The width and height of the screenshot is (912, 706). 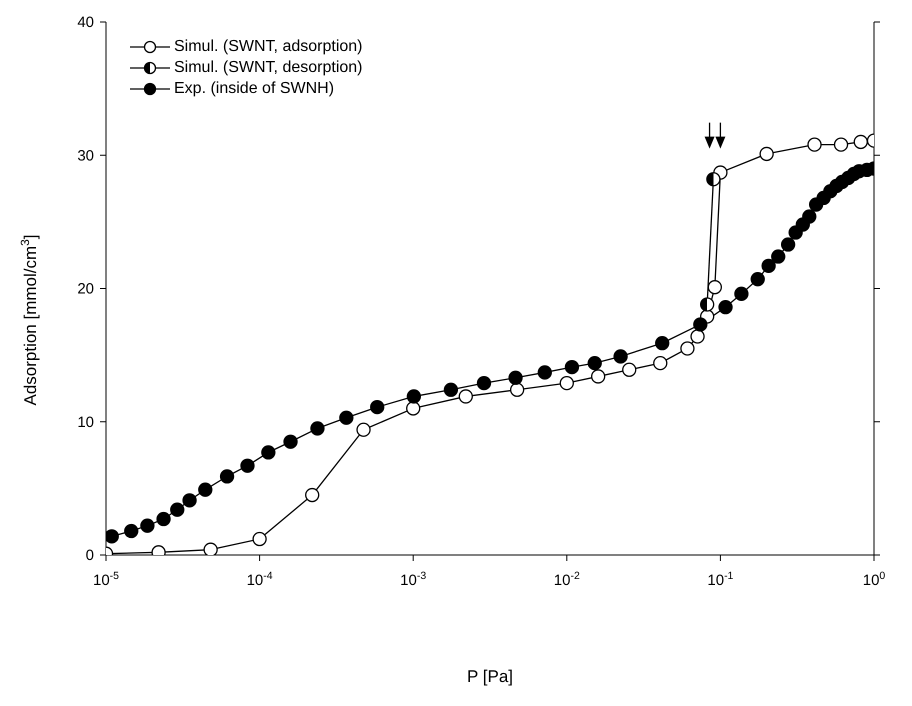 What do you see at coordinates (90, 555) in the screenshot?
I see `y-tick-label: 0` at bounding box center [90, 555].